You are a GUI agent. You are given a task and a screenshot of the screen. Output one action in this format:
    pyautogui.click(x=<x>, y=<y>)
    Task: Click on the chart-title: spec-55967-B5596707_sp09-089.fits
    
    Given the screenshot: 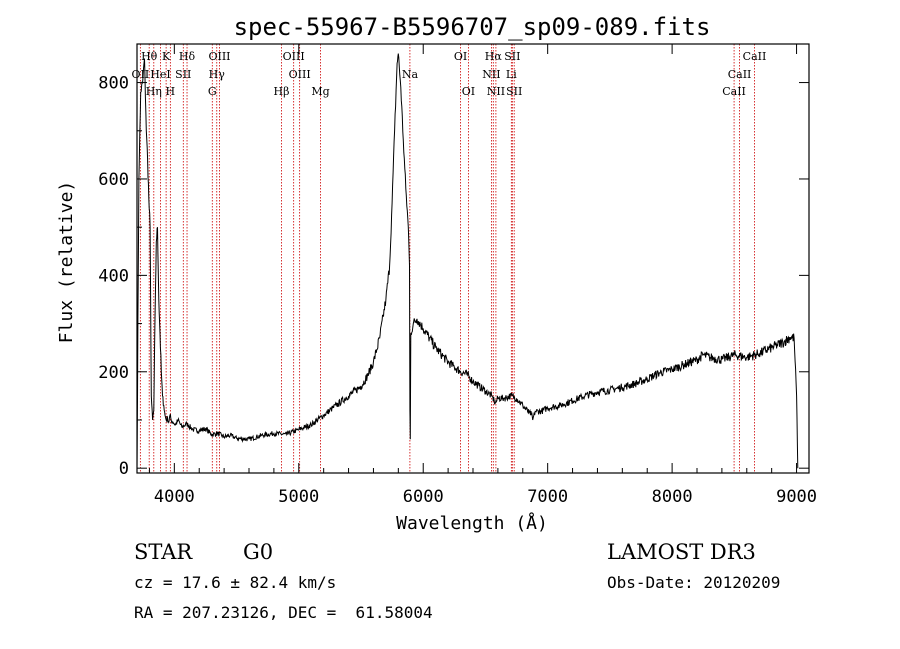 What is the action you would take?
    pyautogui.click(x=472, y=27)
    